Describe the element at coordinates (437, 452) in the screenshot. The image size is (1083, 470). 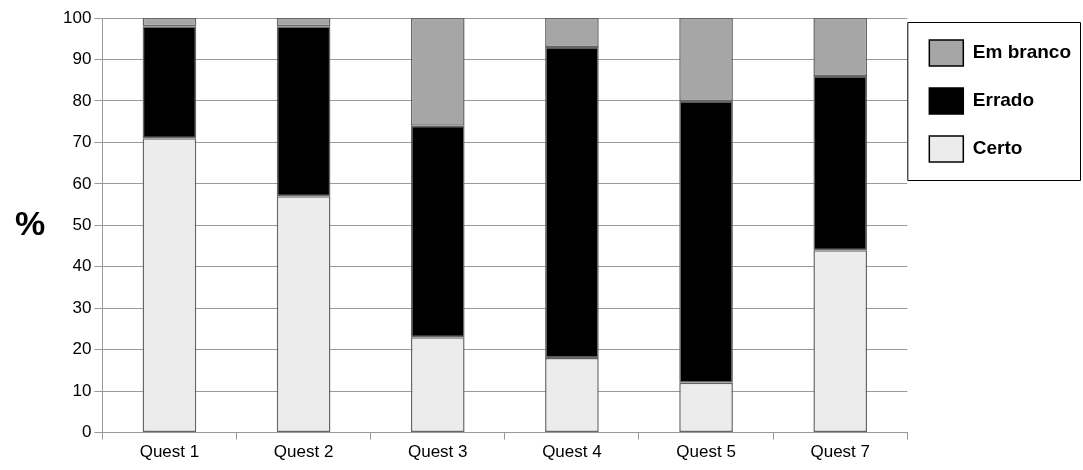
I see `x-tick-label: Quest 3` at that location.